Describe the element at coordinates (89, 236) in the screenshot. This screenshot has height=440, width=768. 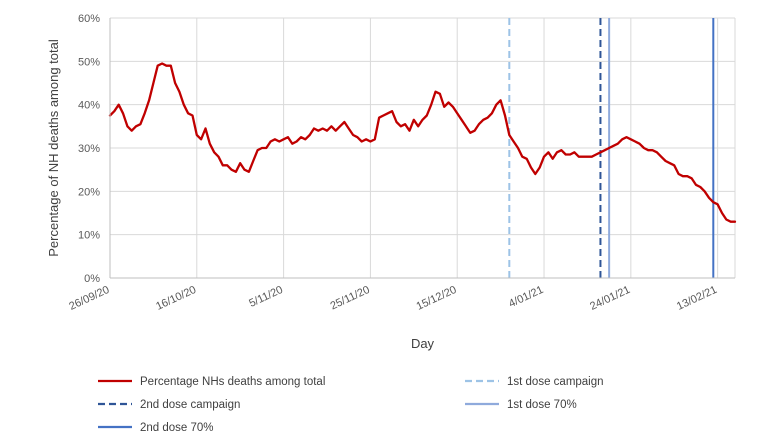
I see `y-tick-label: 10%` at that location.